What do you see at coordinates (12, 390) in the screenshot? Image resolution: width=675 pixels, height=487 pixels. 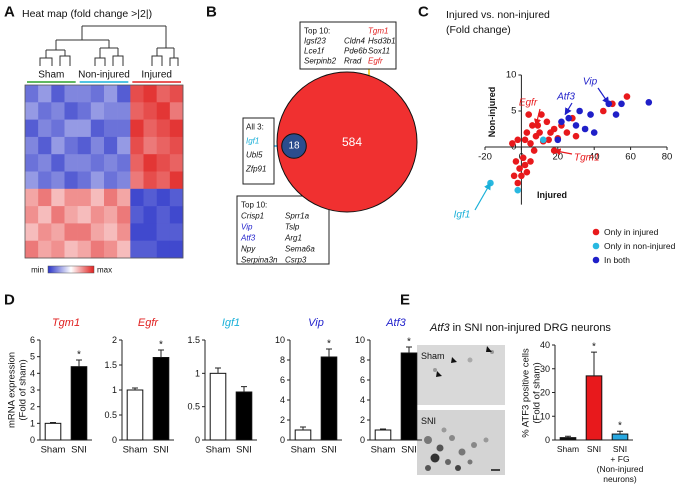 I see `y-axis-label: mRNA expression` at bounding box center [12, 390].